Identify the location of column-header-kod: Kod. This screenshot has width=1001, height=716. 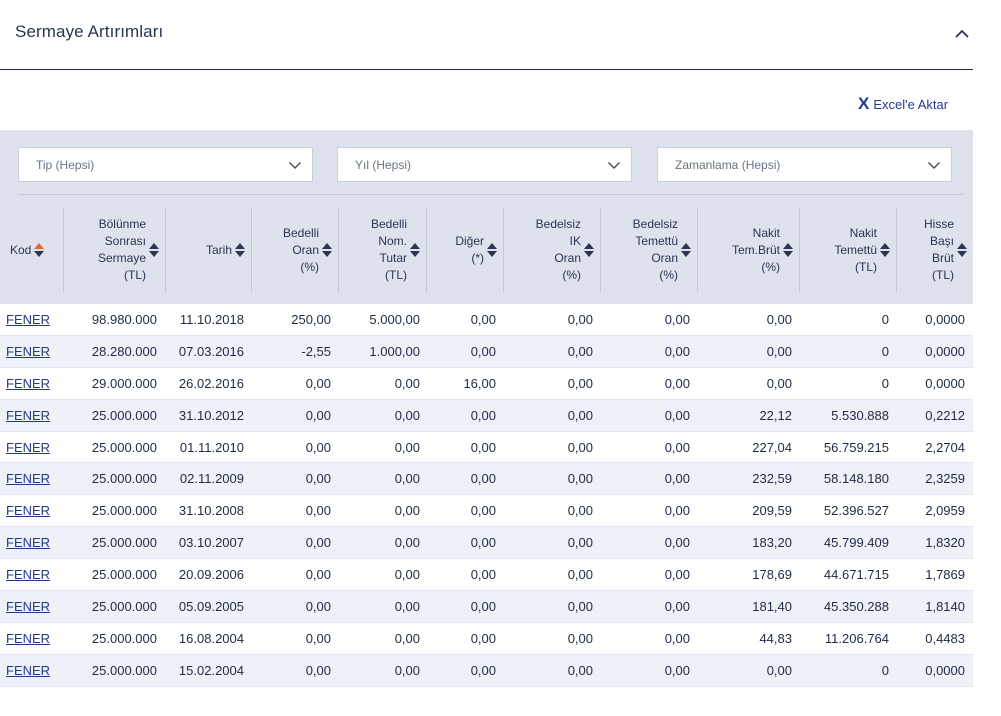
(31, 250).